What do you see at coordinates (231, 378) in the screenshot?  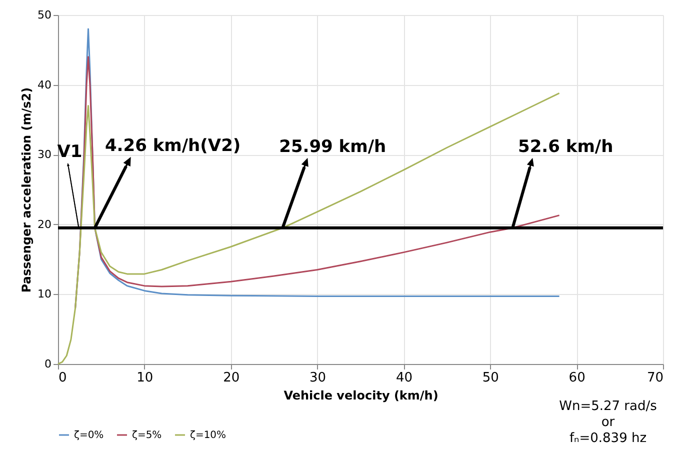 I see `x-tick-label: 20` at bounding box center [231, 378].